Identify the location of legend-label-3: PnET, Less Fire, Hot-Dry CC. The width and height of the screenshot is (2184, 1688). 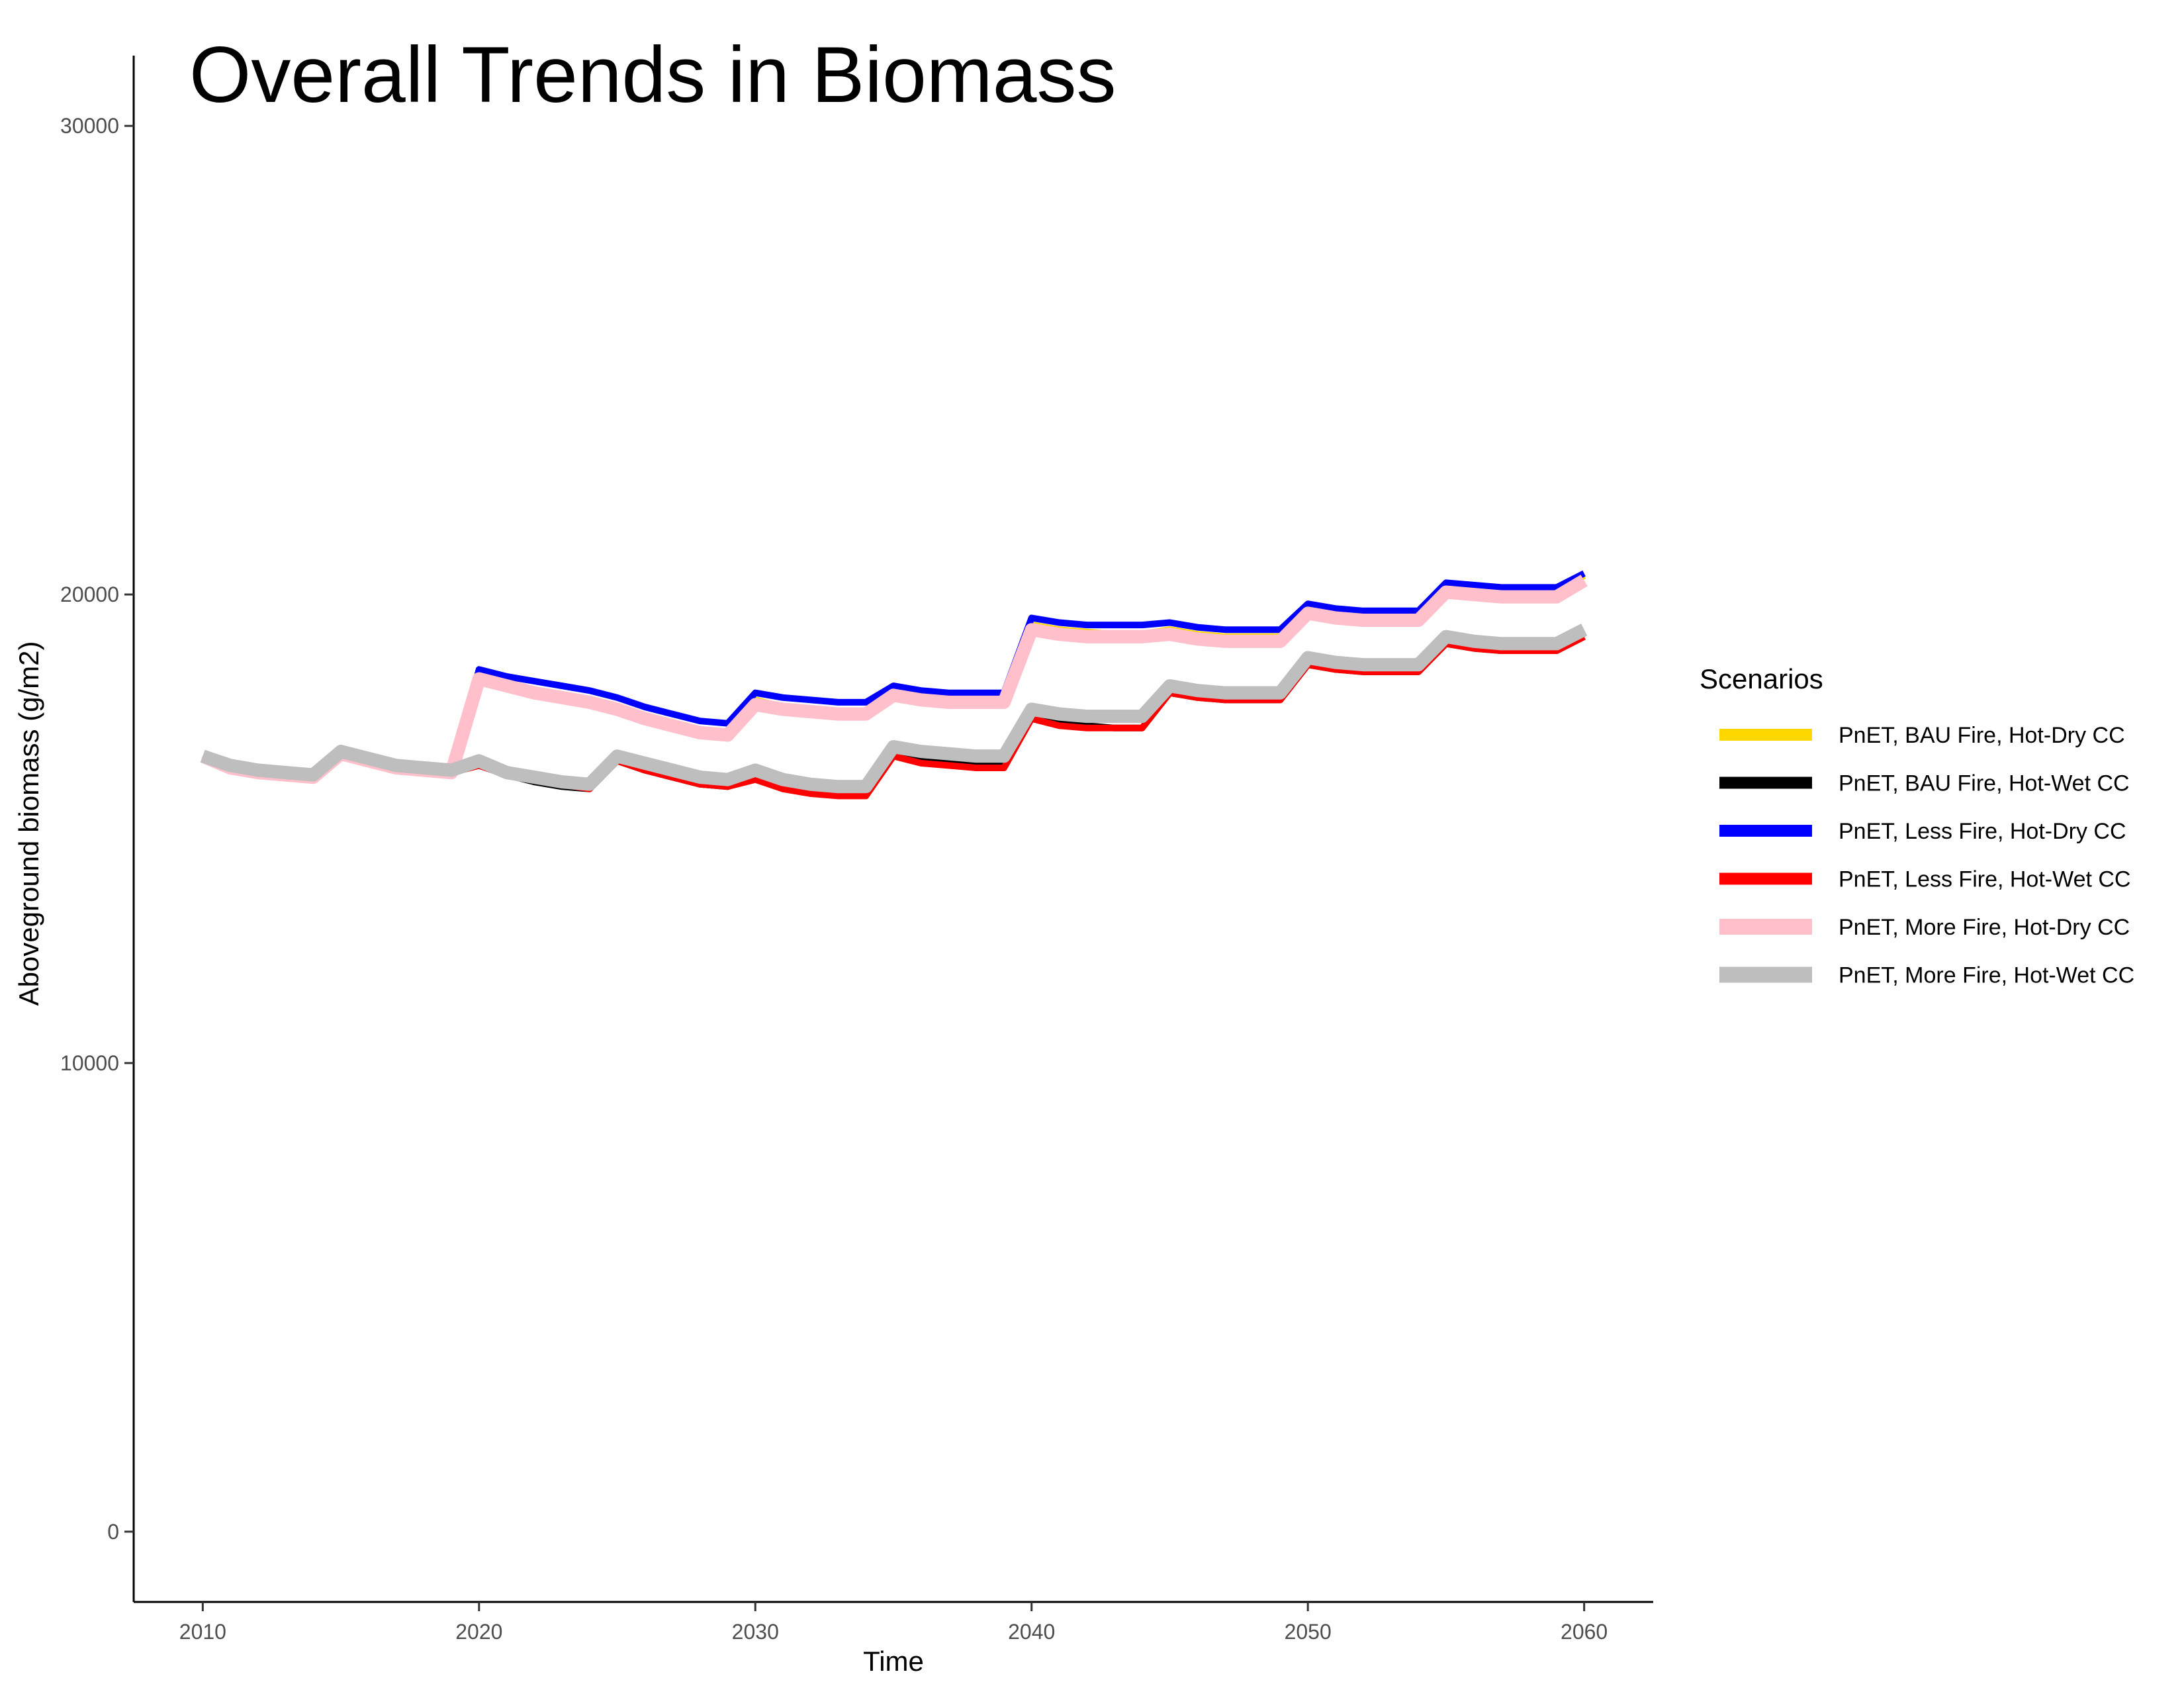
(1982, 831).